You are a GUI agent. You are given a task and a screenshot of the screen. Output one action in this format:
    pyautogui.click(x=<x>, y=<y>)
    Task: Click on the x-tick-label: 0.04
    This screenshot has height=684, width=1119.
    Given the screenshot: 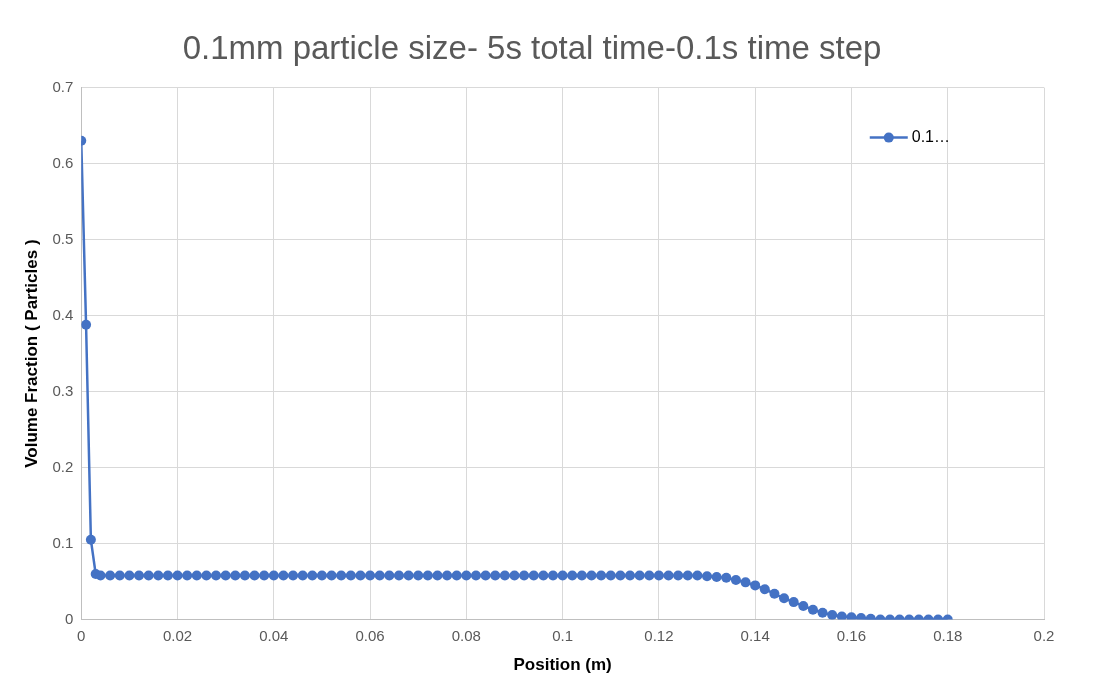 What is the action you would take?
    pyautogui.click(x=274, y=635)
    